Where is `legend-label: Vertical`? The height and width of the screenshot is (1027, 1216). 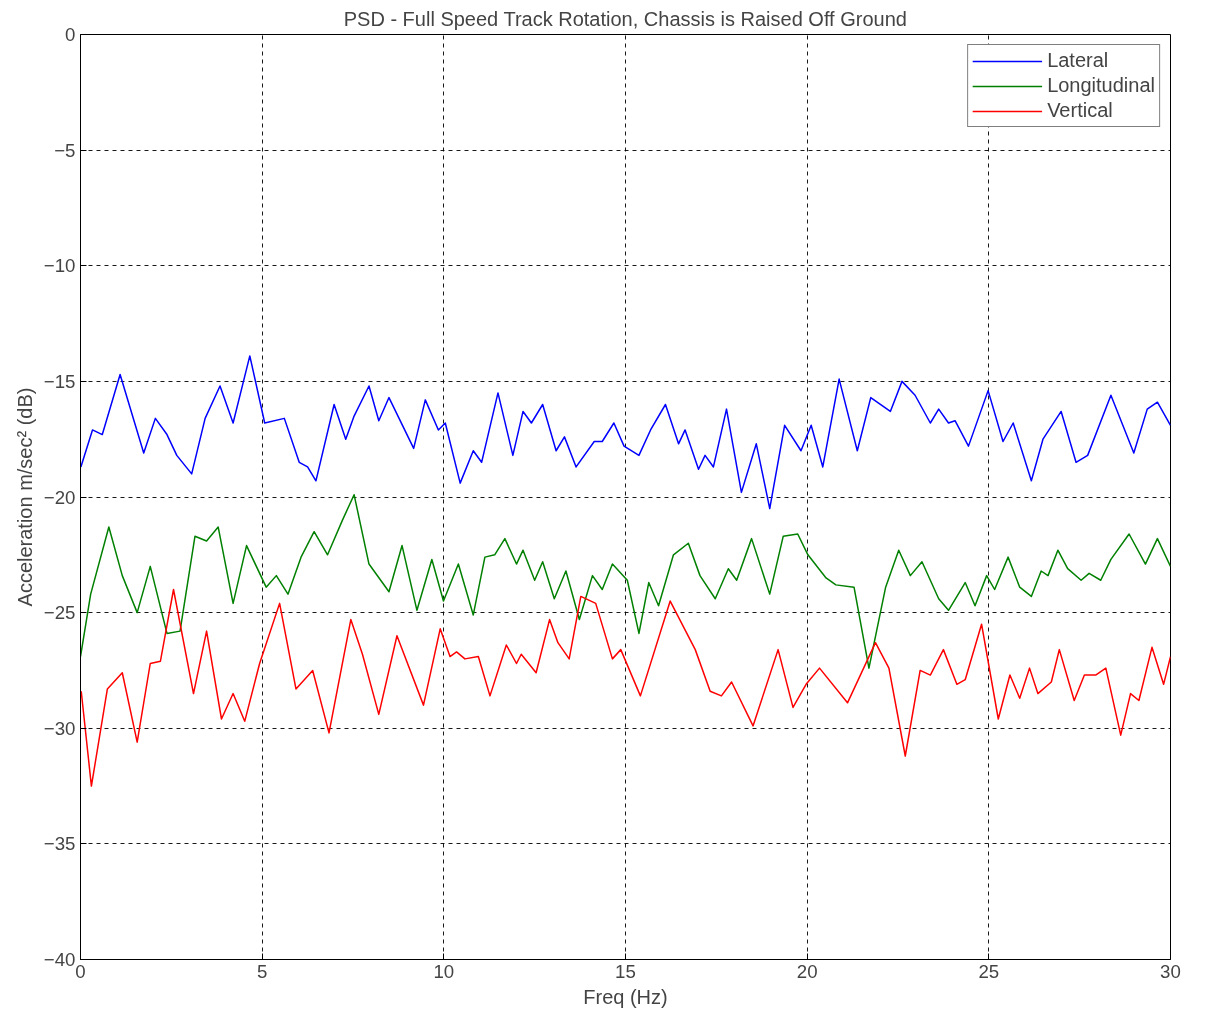 legend-label: Vertical is located at coordinates (1080, 110).